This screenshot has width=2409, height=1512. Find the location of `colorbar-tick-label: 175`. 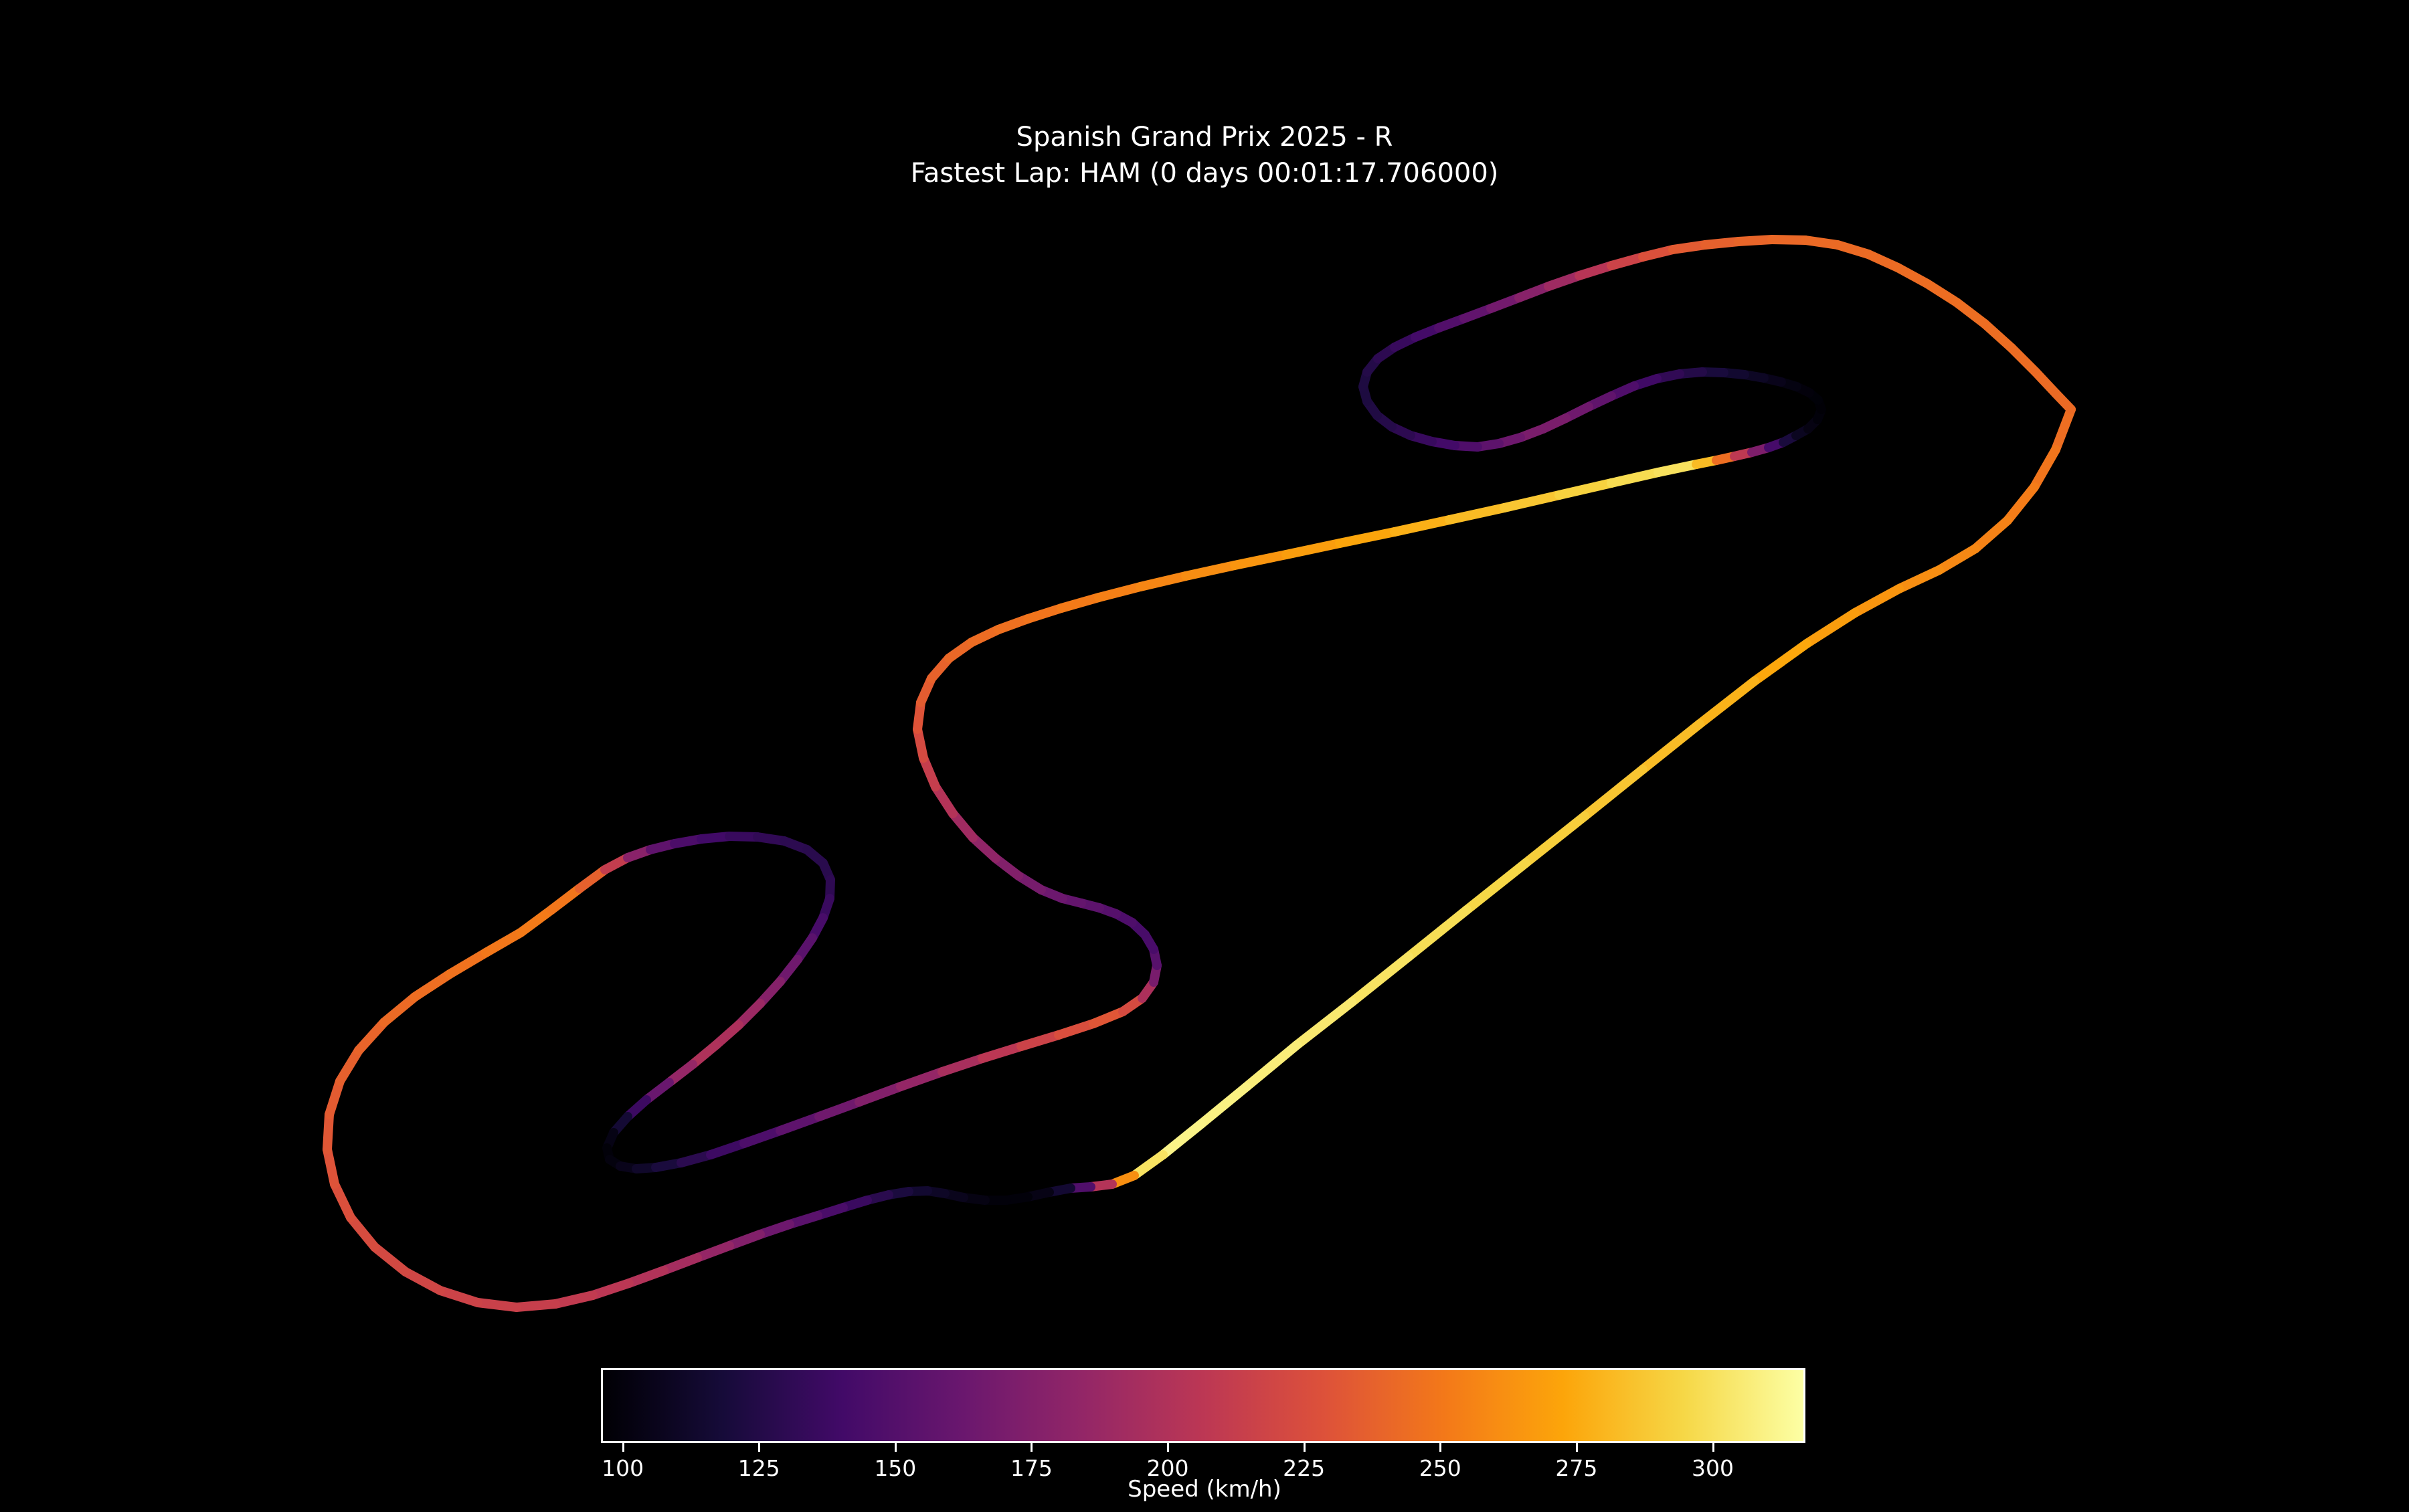

colorbar-tick-label: 175 is located at coordinates (1031, 1468).